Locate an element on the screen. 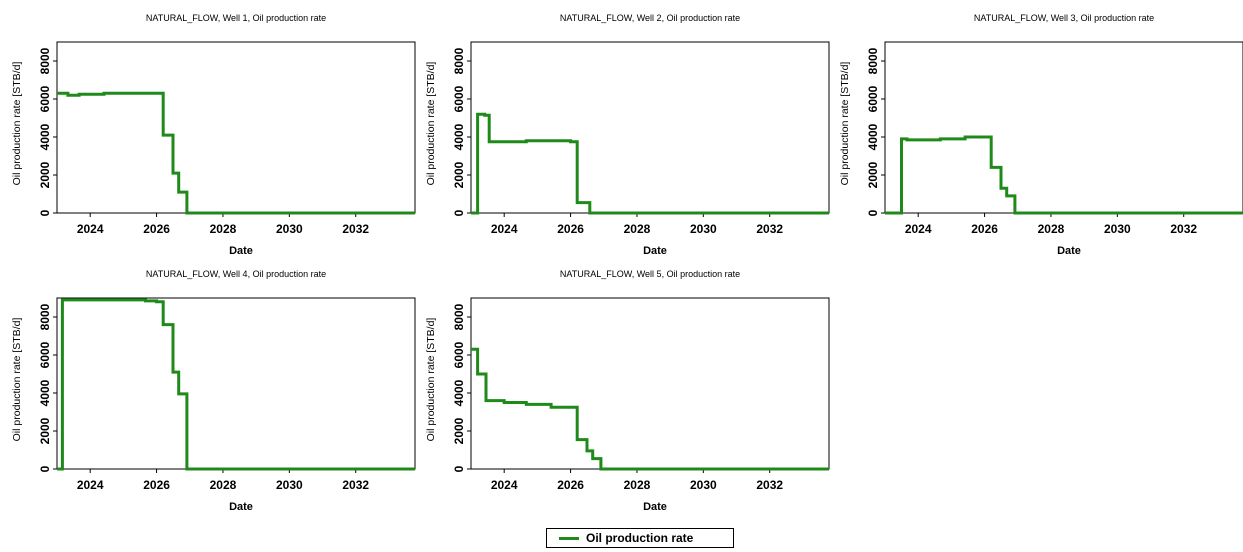 This screenshot has width=1243, height=552. legend-label: Oil production rate is located at coordinates (640, 538).